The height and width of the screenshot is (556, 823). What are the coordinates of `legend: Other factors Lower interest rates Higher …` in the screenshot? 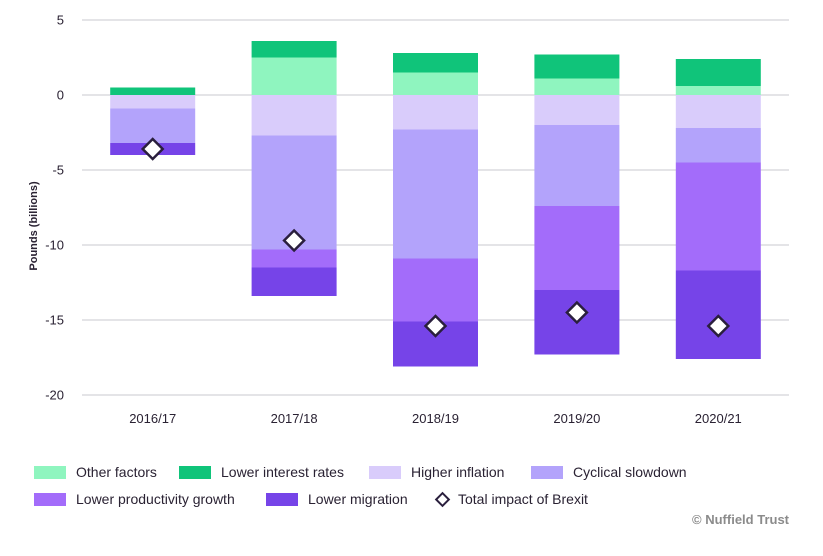 It's located at (414, 489).